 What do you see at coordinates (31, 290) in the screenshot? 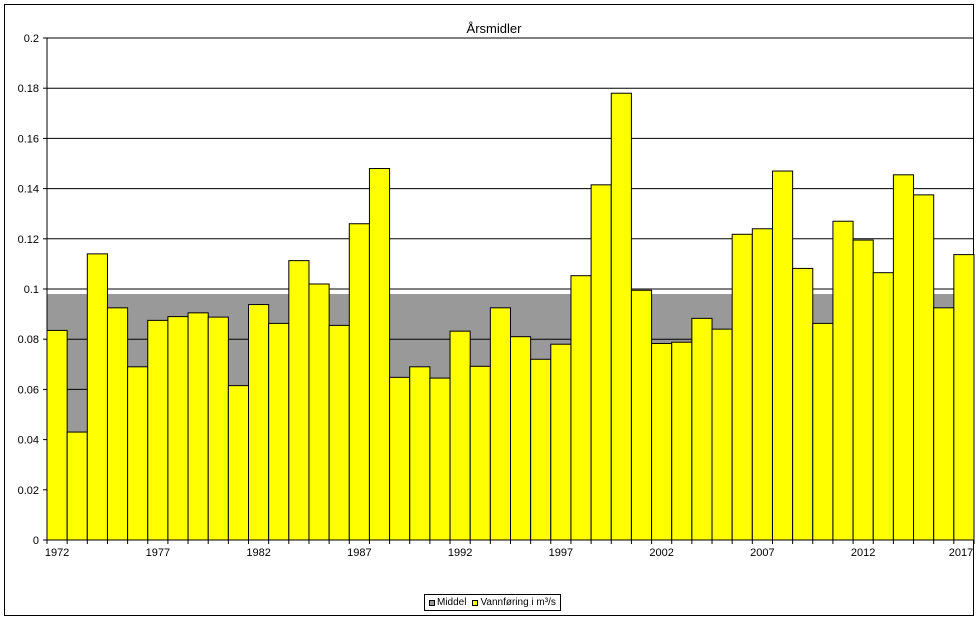
I see `y-tick-label: 0.1` at bounding box center [31, 290].